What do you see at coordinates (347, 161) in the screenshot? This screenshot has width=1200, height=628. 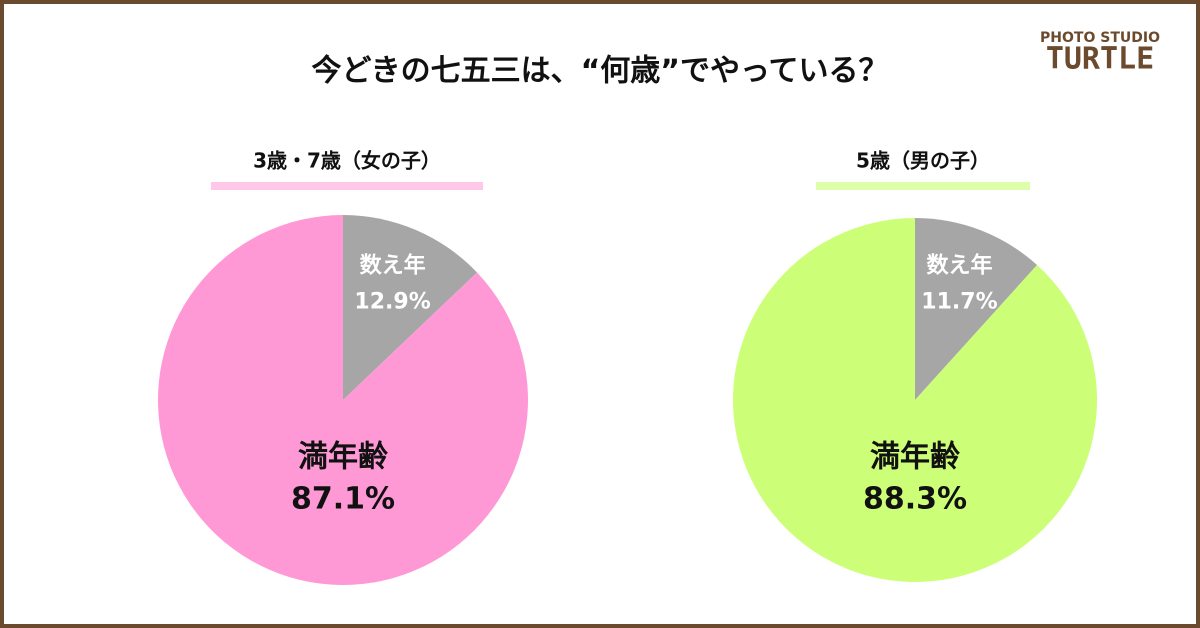 I see `chart-title: 3歳・7歳（女の子）` at bounding box center [347, 161].